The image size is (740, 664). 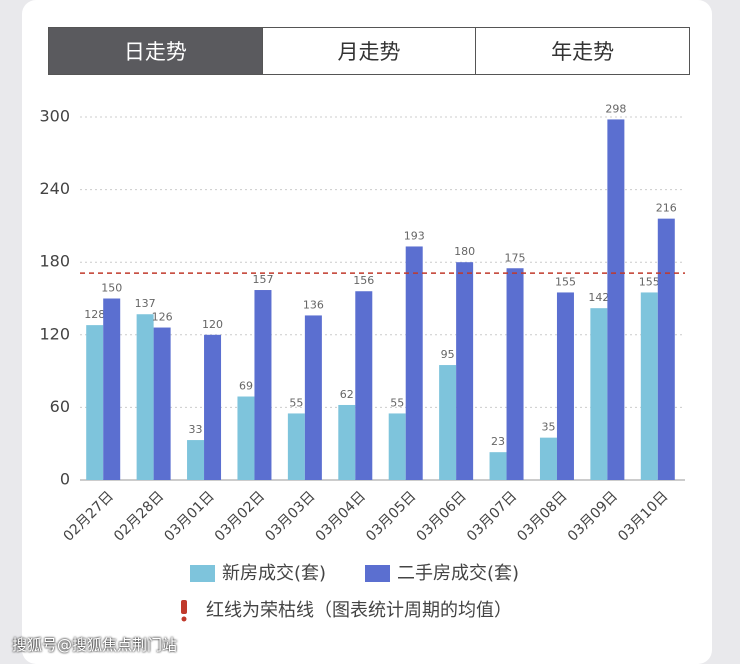 I want to click on value-label: 175, so click(x=515, y=257).